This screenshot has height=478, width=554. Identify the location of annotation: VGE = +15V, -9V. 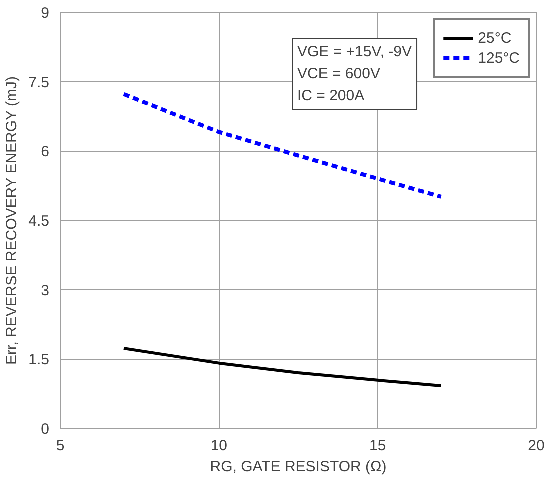
(355, 52).